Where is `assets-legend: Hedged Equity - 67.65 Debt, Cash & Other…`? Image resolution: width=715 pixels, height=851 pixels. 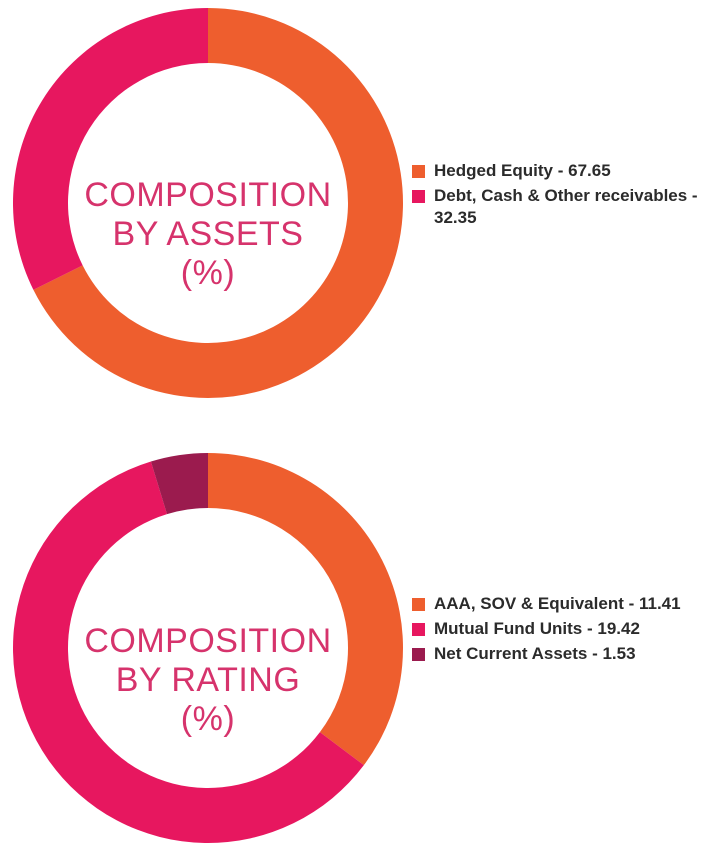 assets-legend: Hedged Equity - 67.65 Debt, Cash & Other… is located at coordinates (562, 196).